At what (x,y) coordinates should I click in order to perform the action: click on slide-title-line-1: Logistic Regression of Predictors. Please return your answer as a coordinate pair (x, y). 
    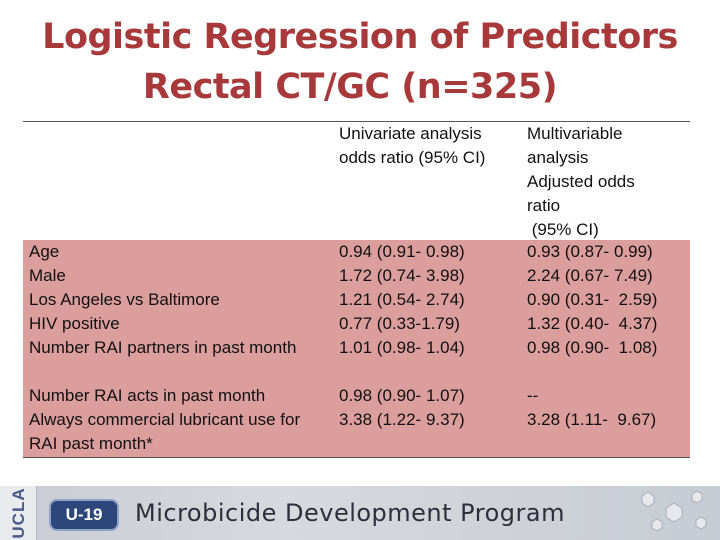
    Looking at the image, I should click on (360, 37).